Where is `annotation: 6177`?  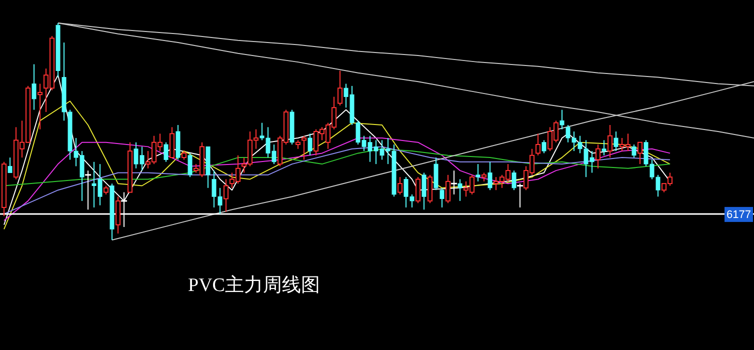
annotation: 6177 is located at coordinates (738, 214).